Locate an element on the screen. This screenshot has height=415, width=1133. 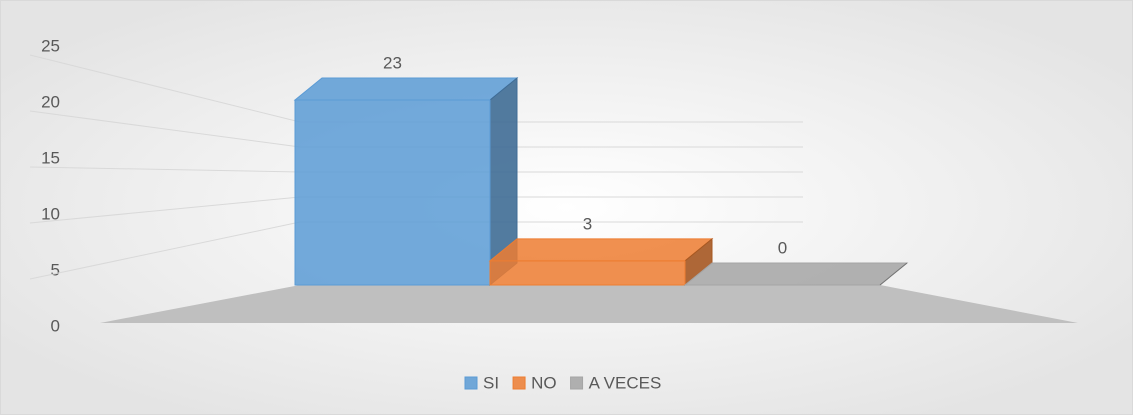
legend-label: SI is located at coordinates (491, 382).